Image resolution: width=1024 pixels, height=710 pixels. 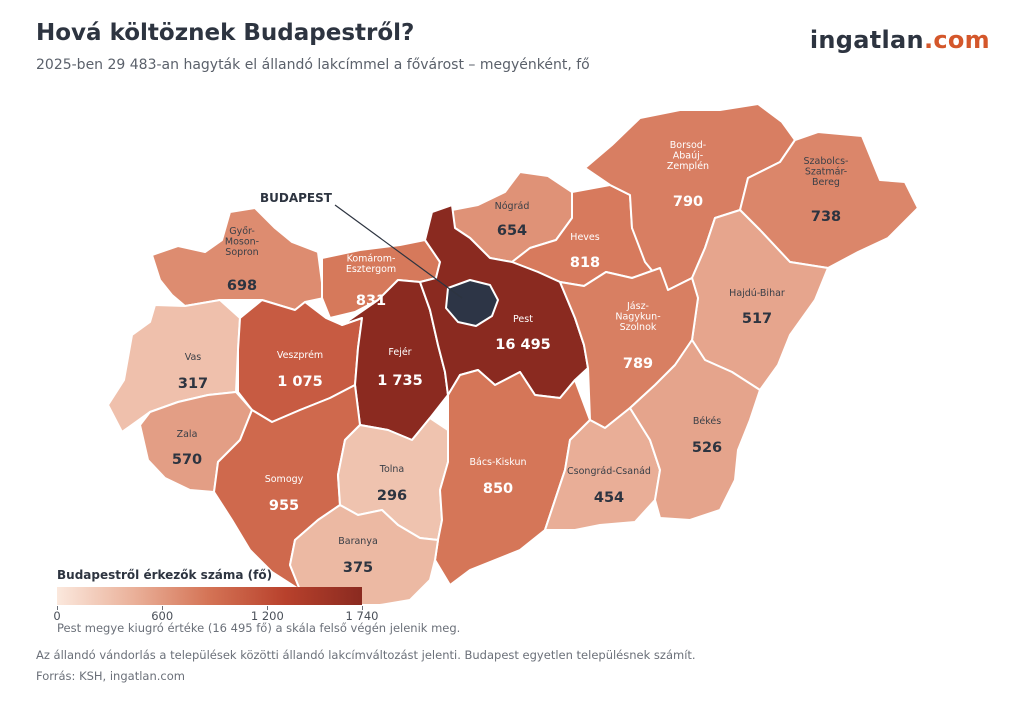 I want to click on county-name-bekes: Békés, so click(x=707, y=421).